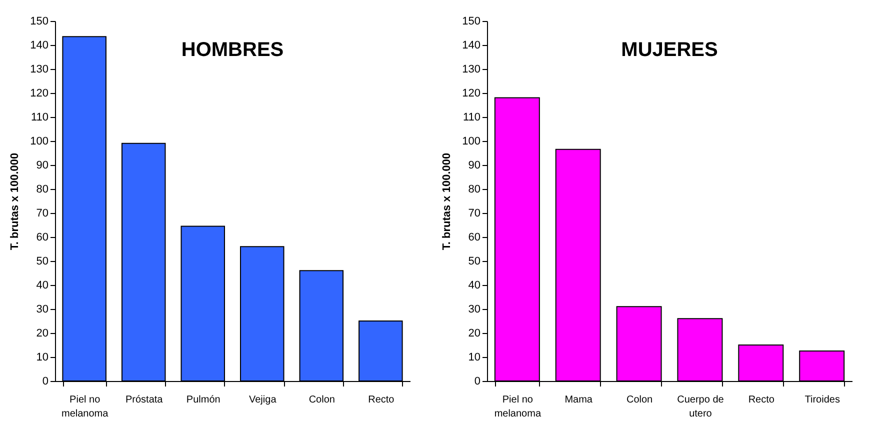  Describe the element at coordinates (700, 407) in the screenshot. I see `x-tick-label: Cuerpo de utero` at that location.